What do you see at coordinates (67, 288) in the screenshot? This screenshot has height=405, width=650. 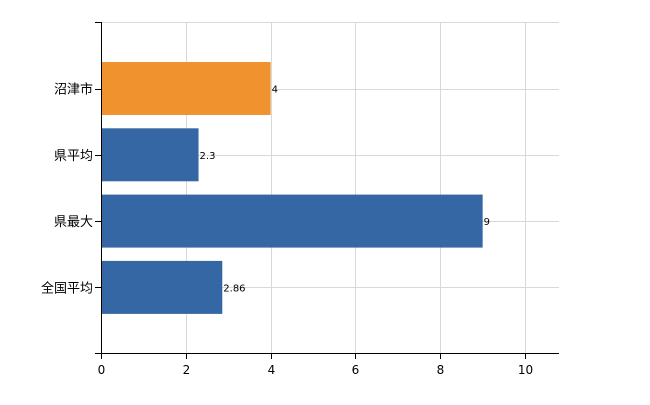 I see `y-tick-label: 全国平均` at bounding box center [67, 288].